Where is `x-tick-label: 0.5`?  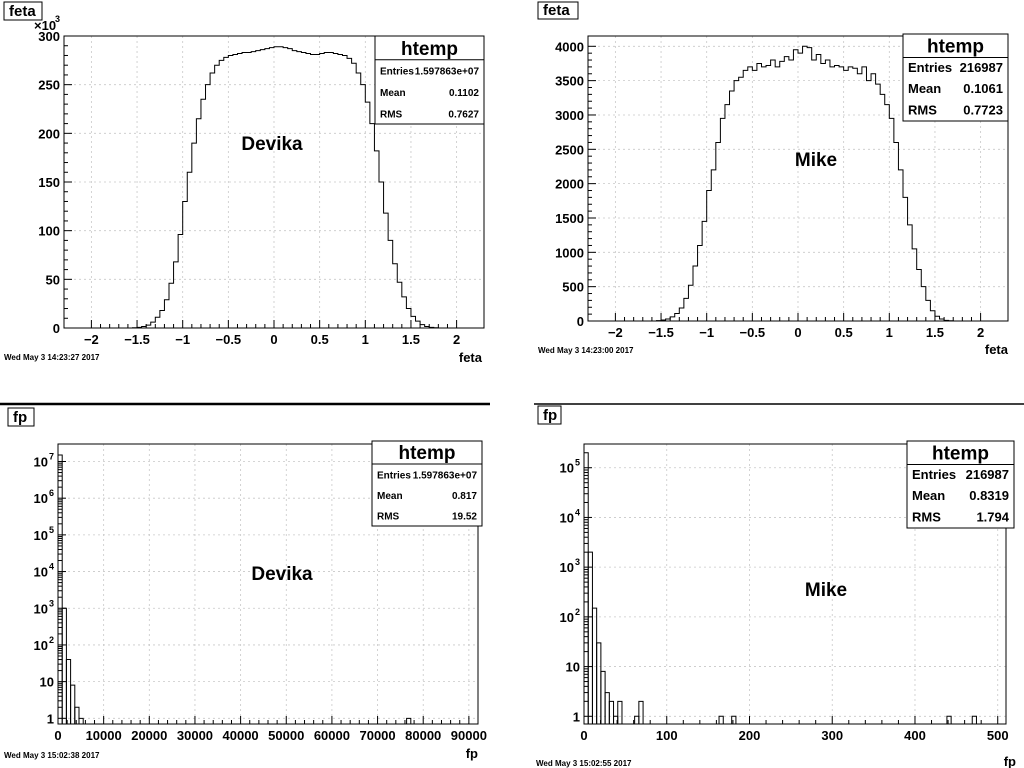 x-tick-label: 0.5 is located at coordinates (320, 339).